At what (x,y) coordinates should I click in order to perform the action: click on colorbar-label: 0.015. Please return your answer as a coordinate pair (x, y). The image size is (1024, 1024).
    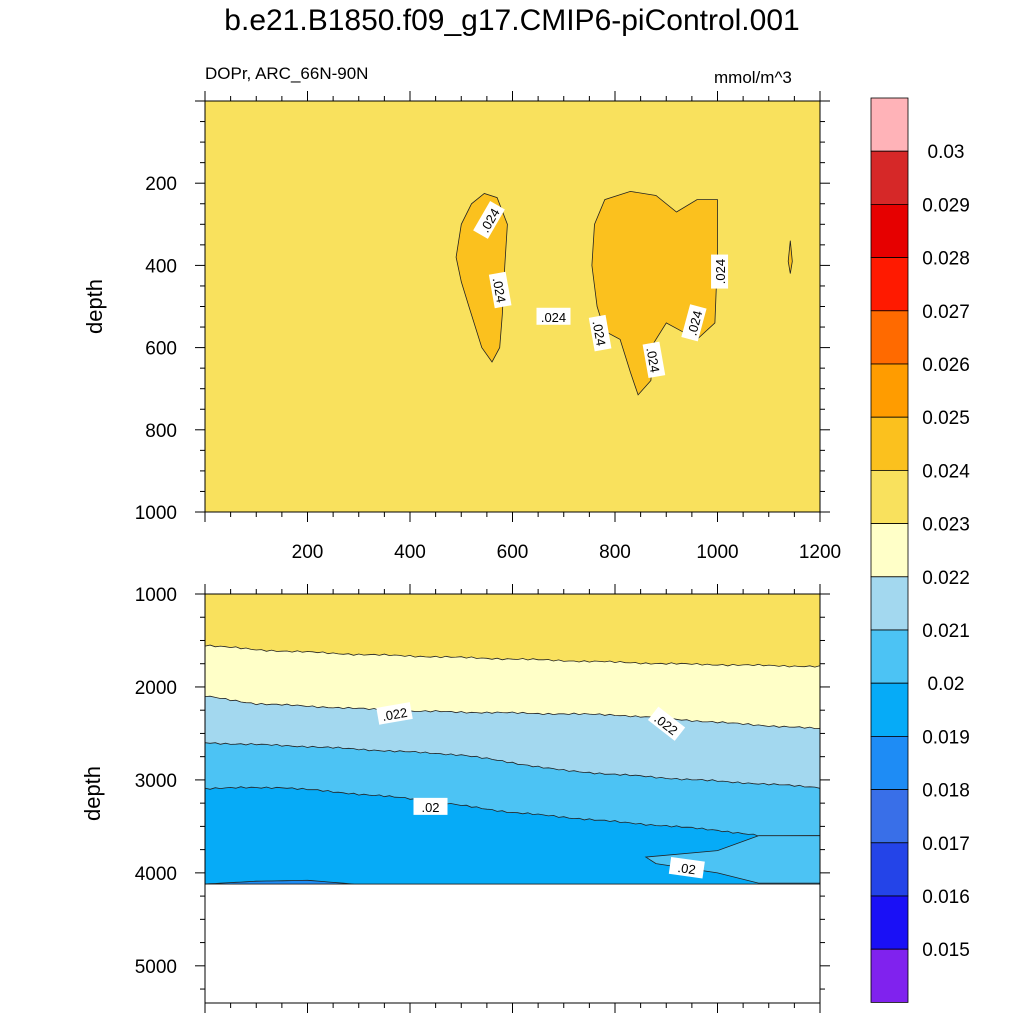
    Looking at the image, I should click on (946, 950).